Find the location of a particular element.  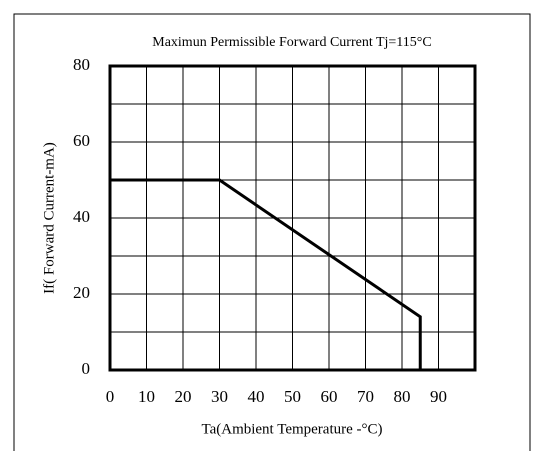

x-tick-label: 60 is located at coordinates (329, 396).